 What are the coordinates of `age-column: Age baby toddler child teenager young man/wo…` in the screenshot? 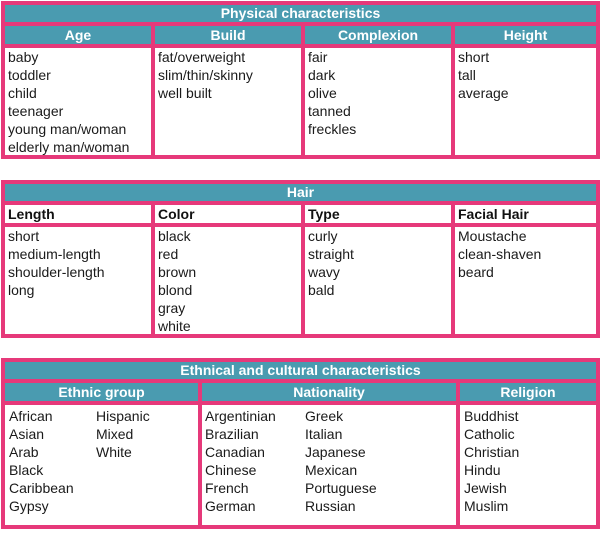 It's located at (78, 90).